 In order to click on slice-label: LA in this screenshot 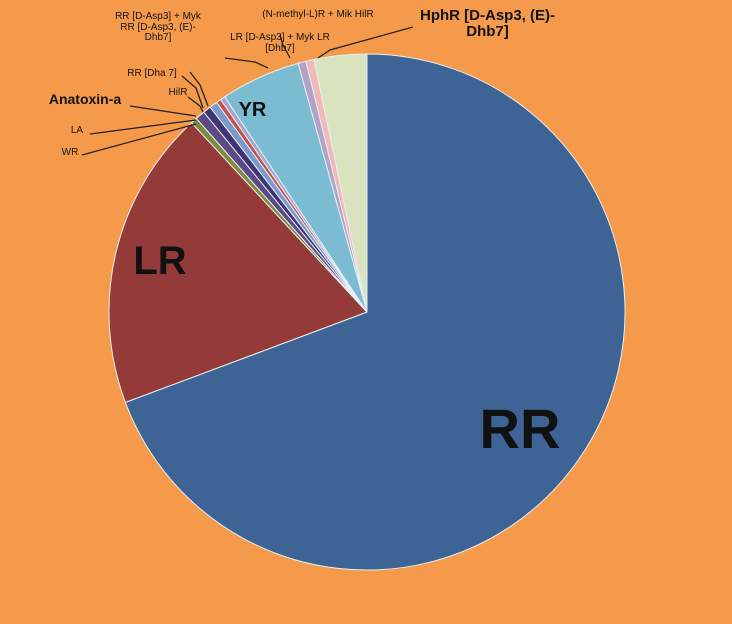, I will do `click(77, 130)`.